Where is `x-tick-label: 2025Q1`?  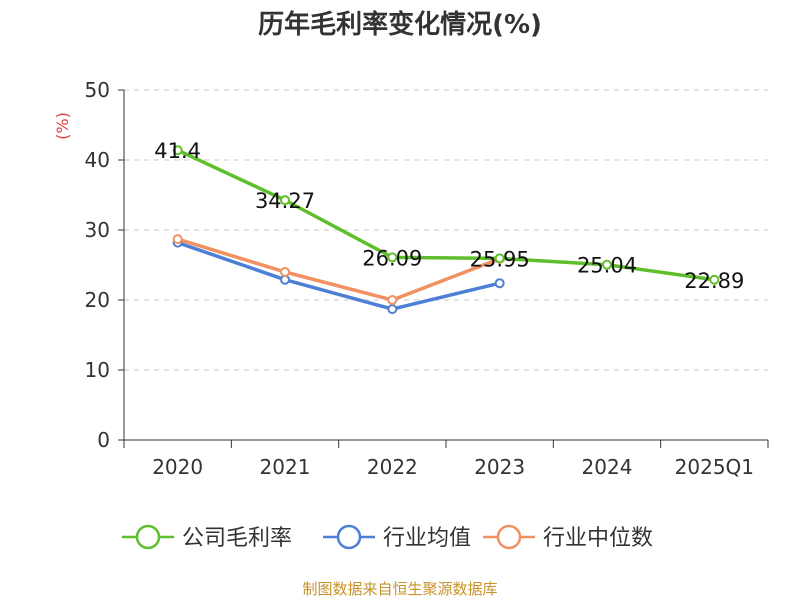 x-tick-label: 2025Q1 is located at coordinates (714, 467).